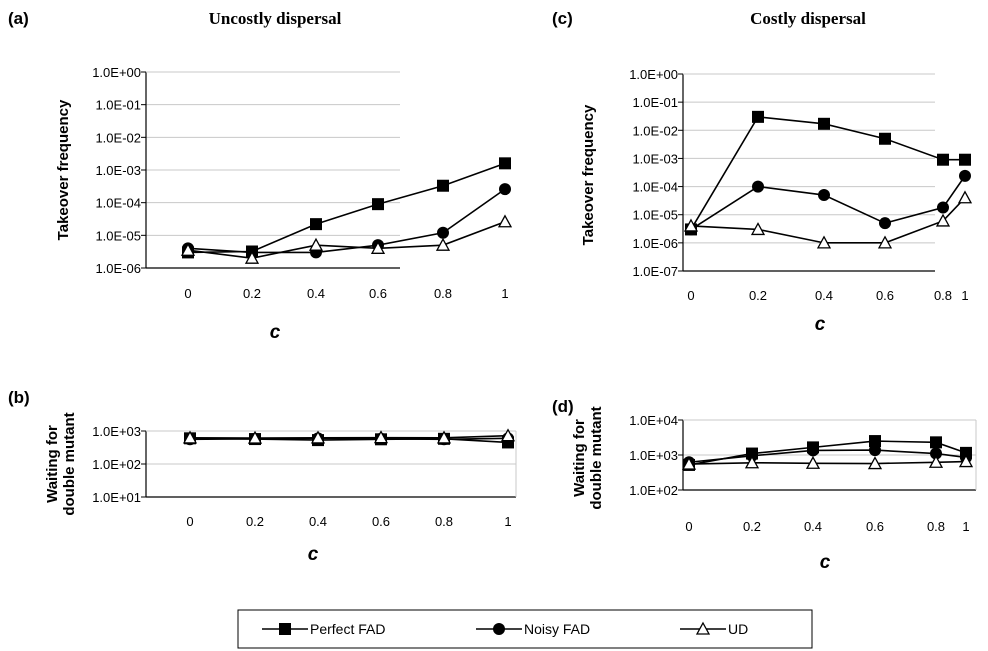 The height and width of the screenshot is (651, 988). Describe the element at coordinates (714, 629) in the screenshot. I see `legend-item-ud: UD` at that location.